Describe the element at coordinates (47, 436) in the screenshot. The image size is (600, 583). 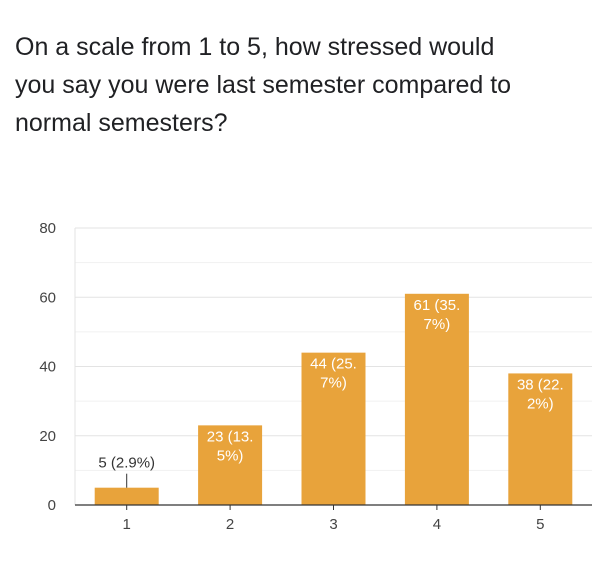
I see `y-tick-label: 20` at that location.